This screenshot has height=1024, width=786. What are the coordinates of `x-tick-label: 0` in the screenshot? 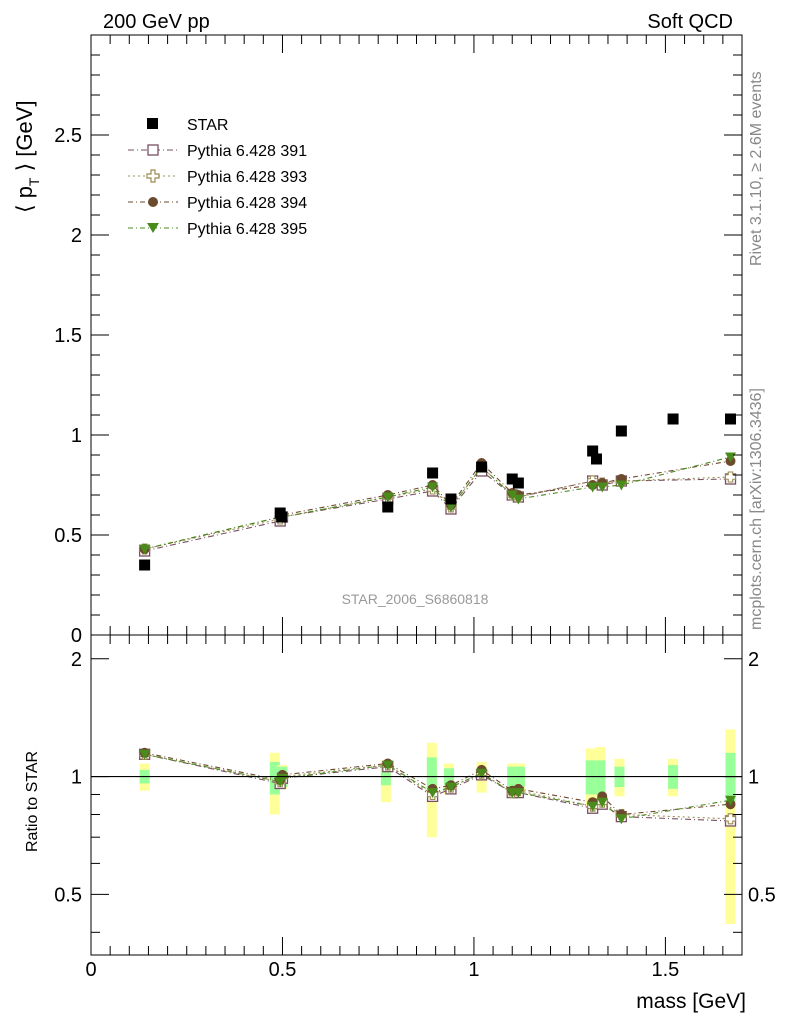 It's located at (90, 970).